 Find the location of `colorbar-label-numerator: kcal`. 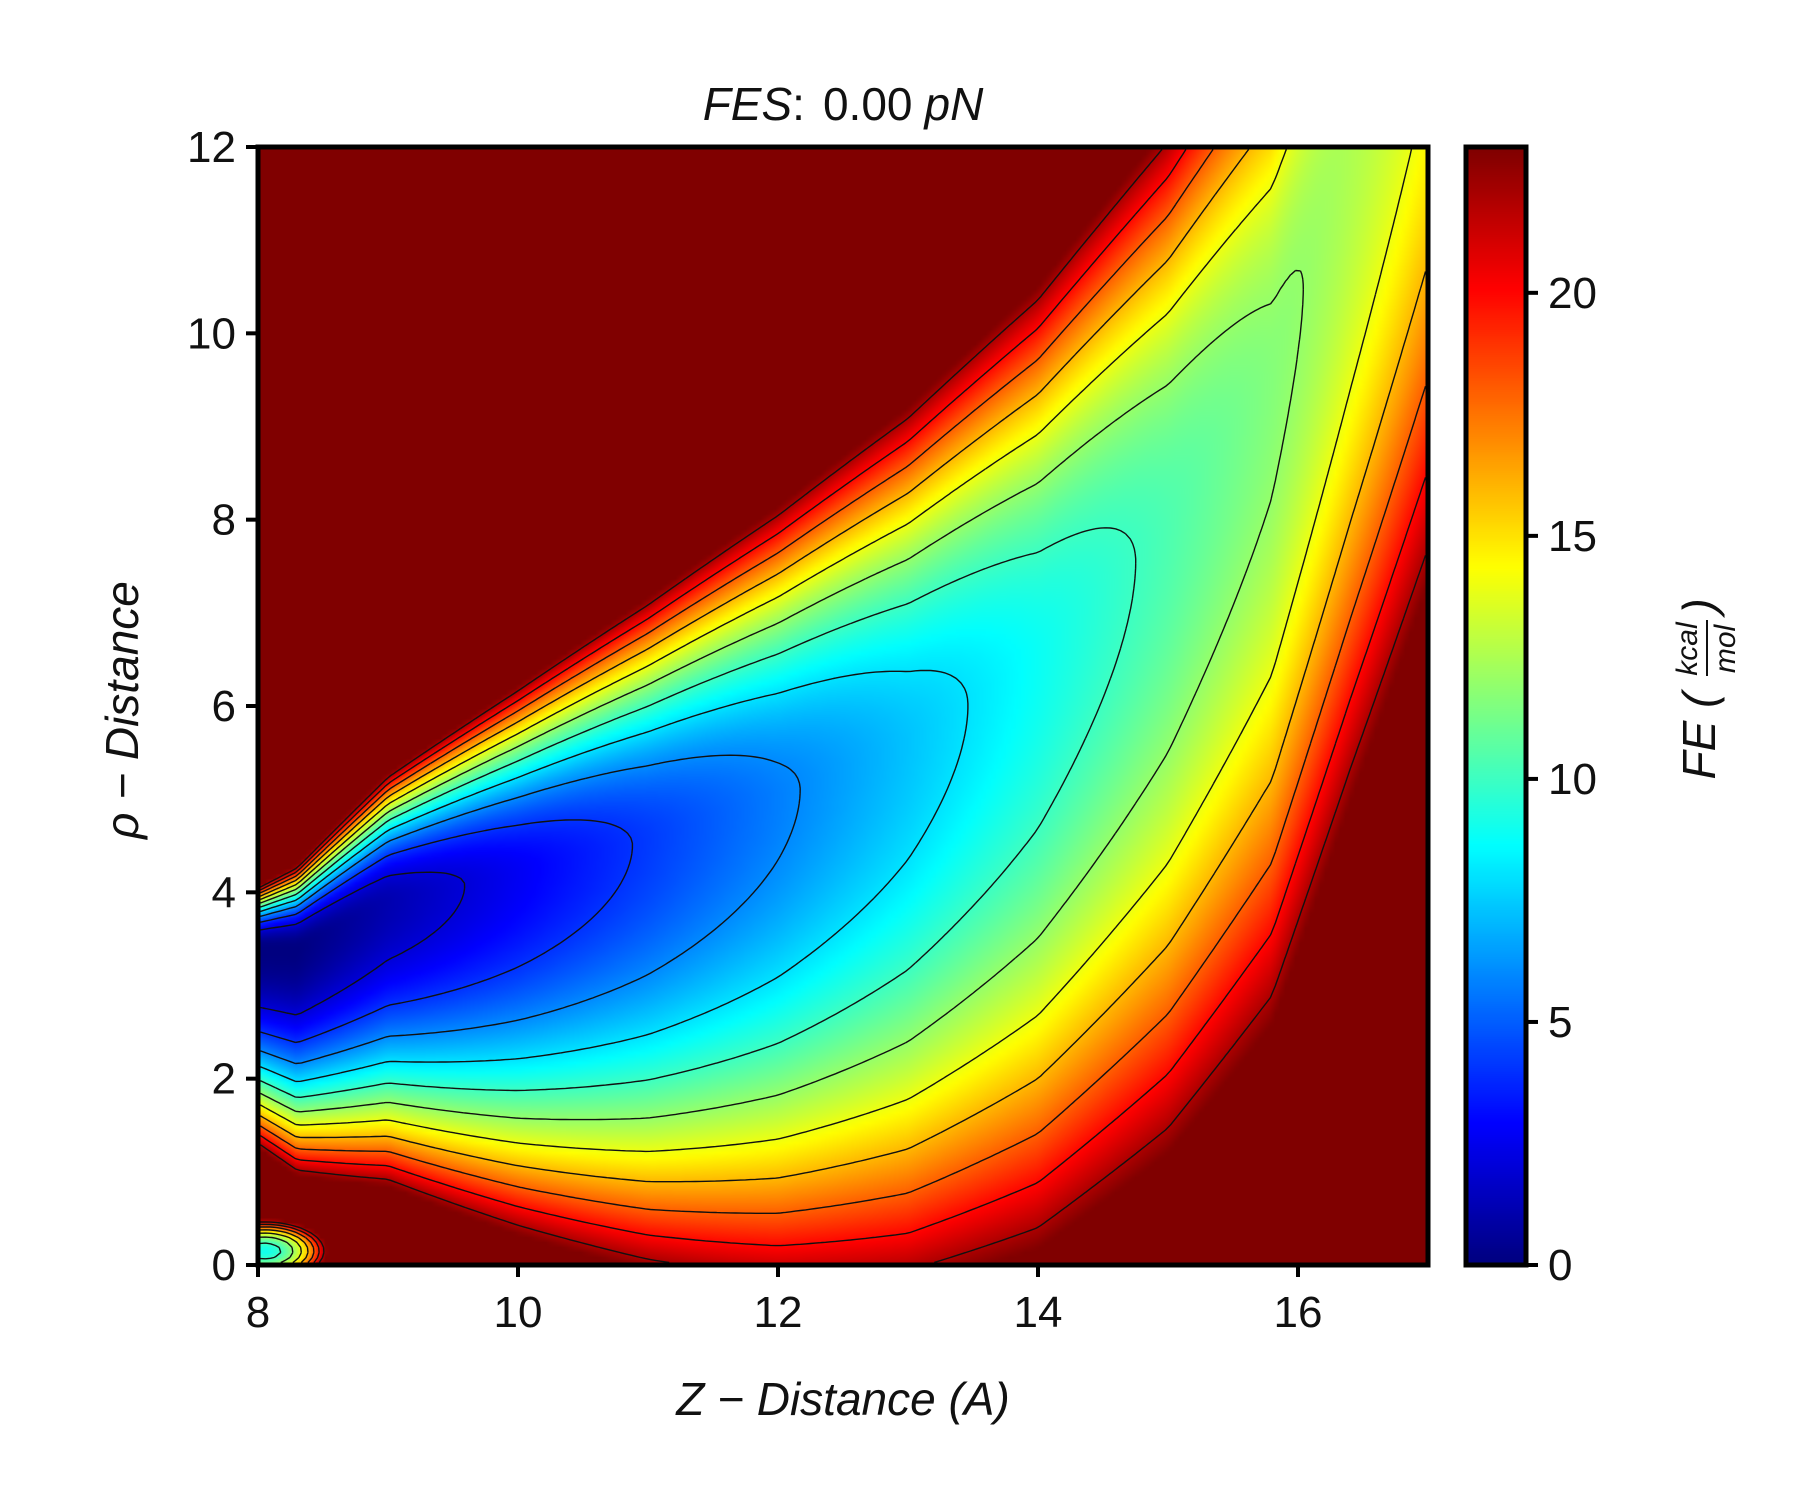

colorbar-label-numerator: kcal is located at coordinates (1687, 648).